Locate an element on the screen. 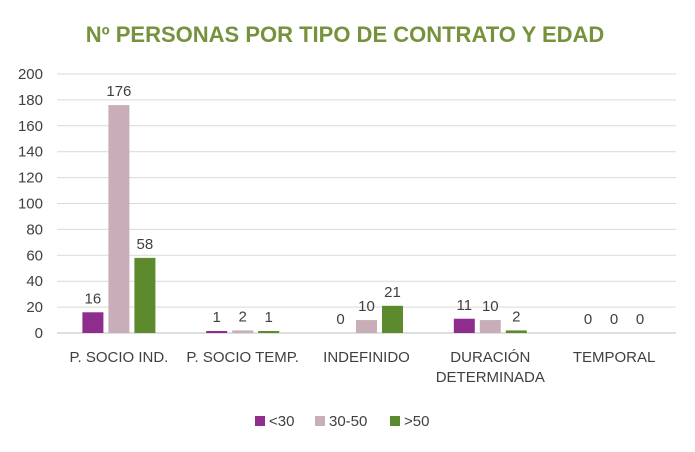  data-label: 176 is located at coordinates (118, 91).